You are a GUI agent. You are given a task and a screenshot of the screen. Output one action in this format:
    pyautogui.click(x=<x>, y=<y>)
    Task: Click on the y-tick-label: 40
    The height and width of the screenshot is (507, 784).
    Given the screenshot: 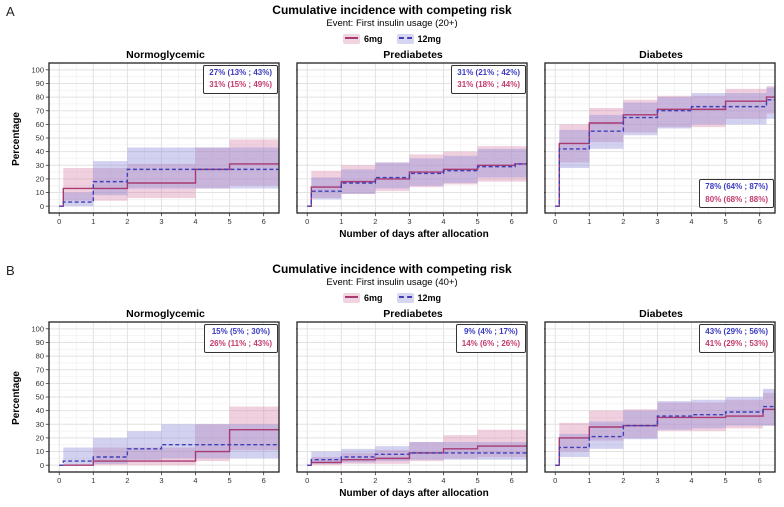 What is the action you would take?
    pyautogui.click(x=40, y=410)
    